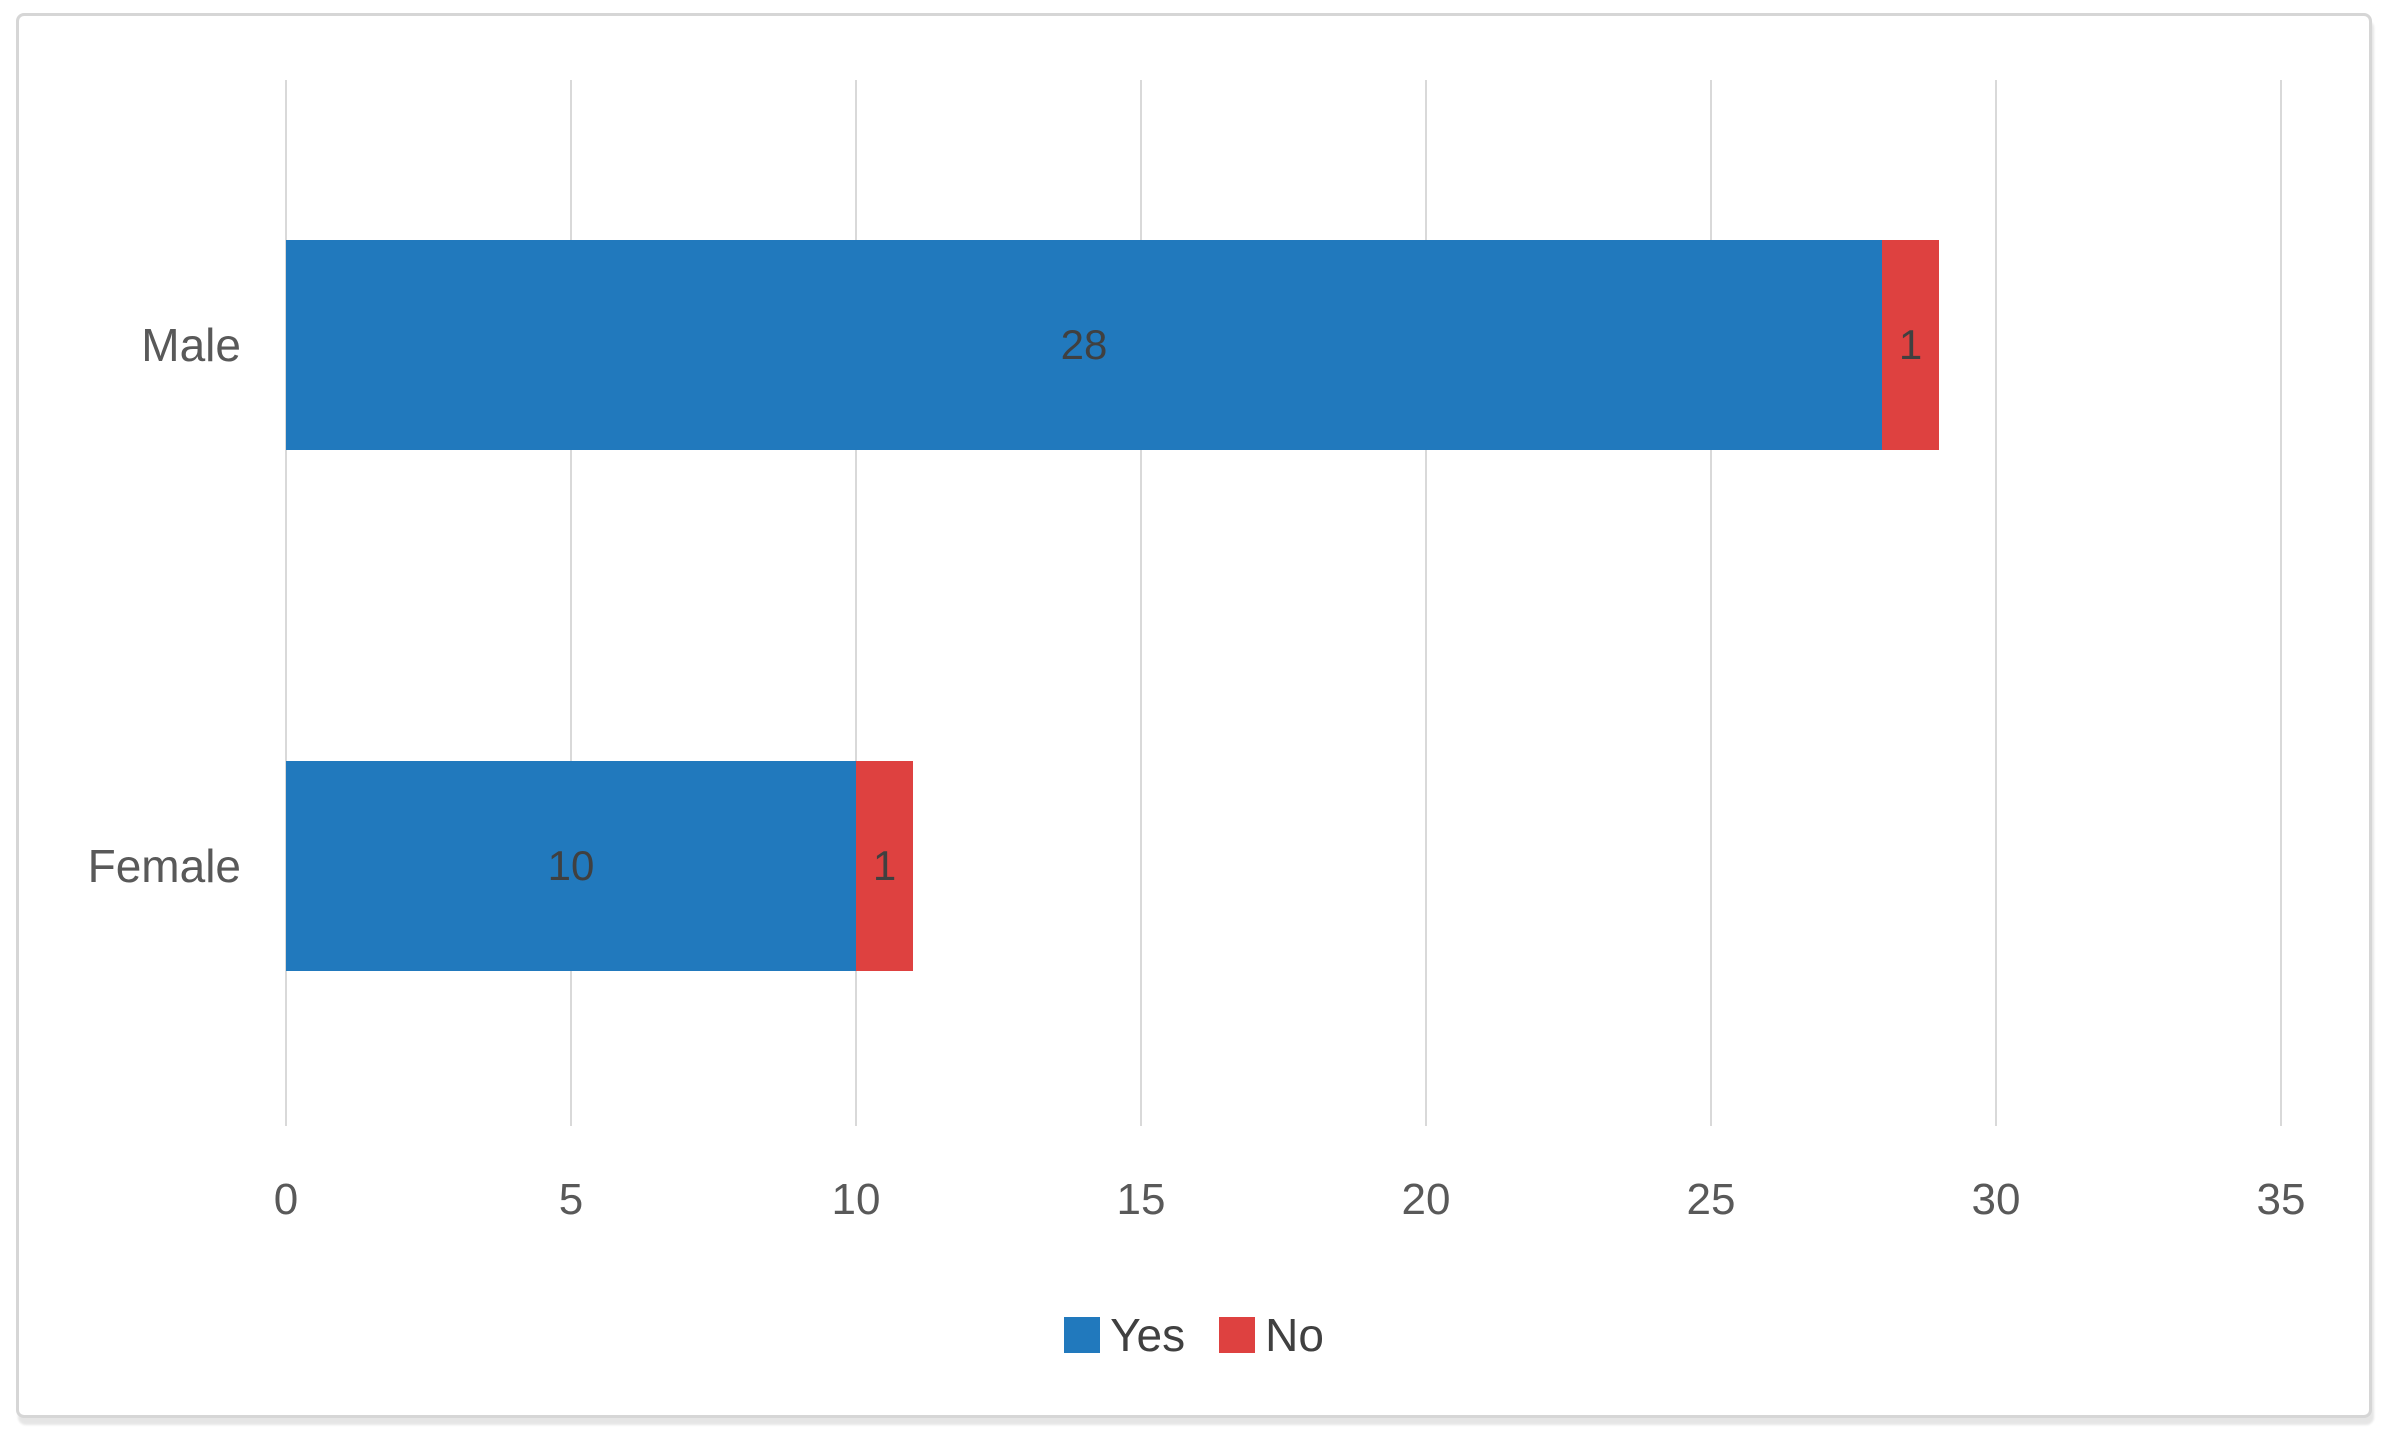 Image resolution: width=2389 pixels, height=1435 pixels. What do you see at coordinates (856, 1199) in the screenshot?
I see `x-tick-label-10: 10` at bounding box center [856, 1199].